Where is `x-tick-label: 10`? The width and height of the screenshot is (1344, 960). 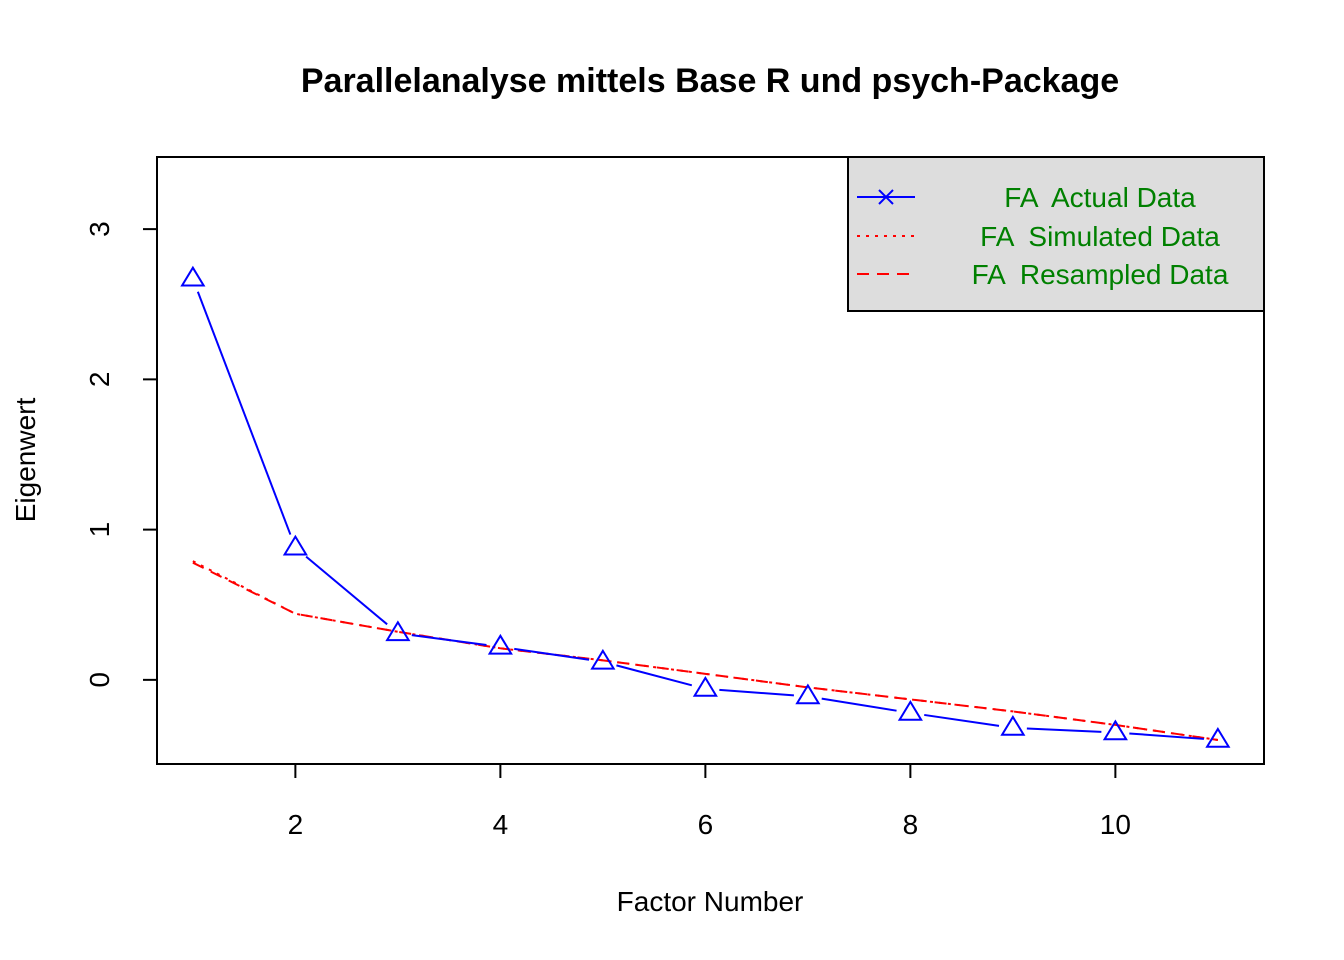 x-tick-label: 10 is located at coordinates (1115, 824).